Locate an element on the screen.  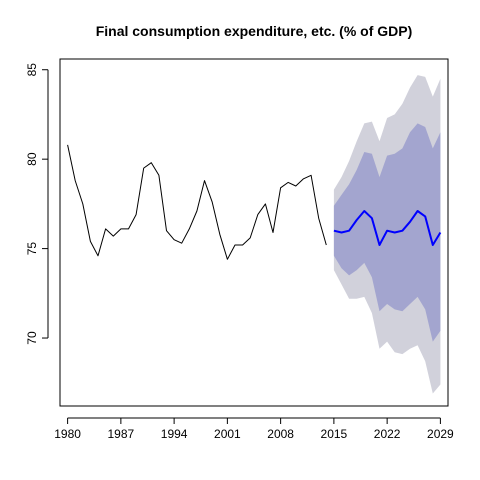
x-tick-label: 1987 is located at coordinates (121, 434).